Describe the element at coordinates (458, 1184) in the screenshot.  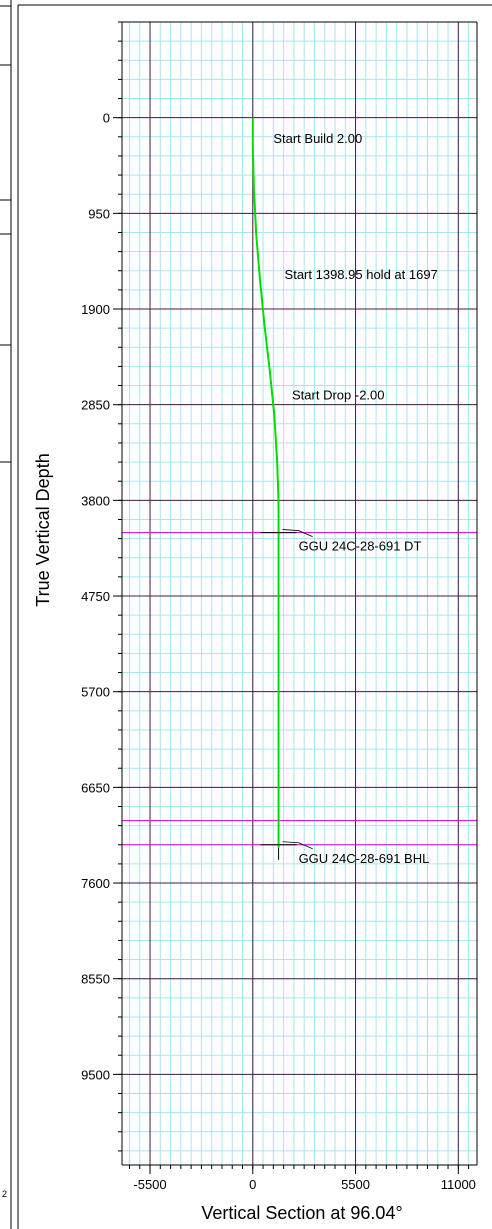
I see `x-tick-label: 11000` at that location.